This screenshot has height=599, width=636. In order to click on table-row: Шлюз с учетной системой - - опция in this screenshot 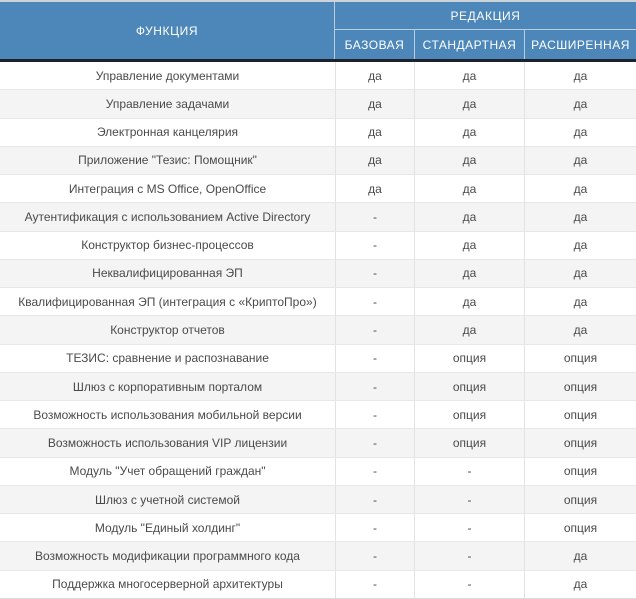, I will do `click(318, 500)`.